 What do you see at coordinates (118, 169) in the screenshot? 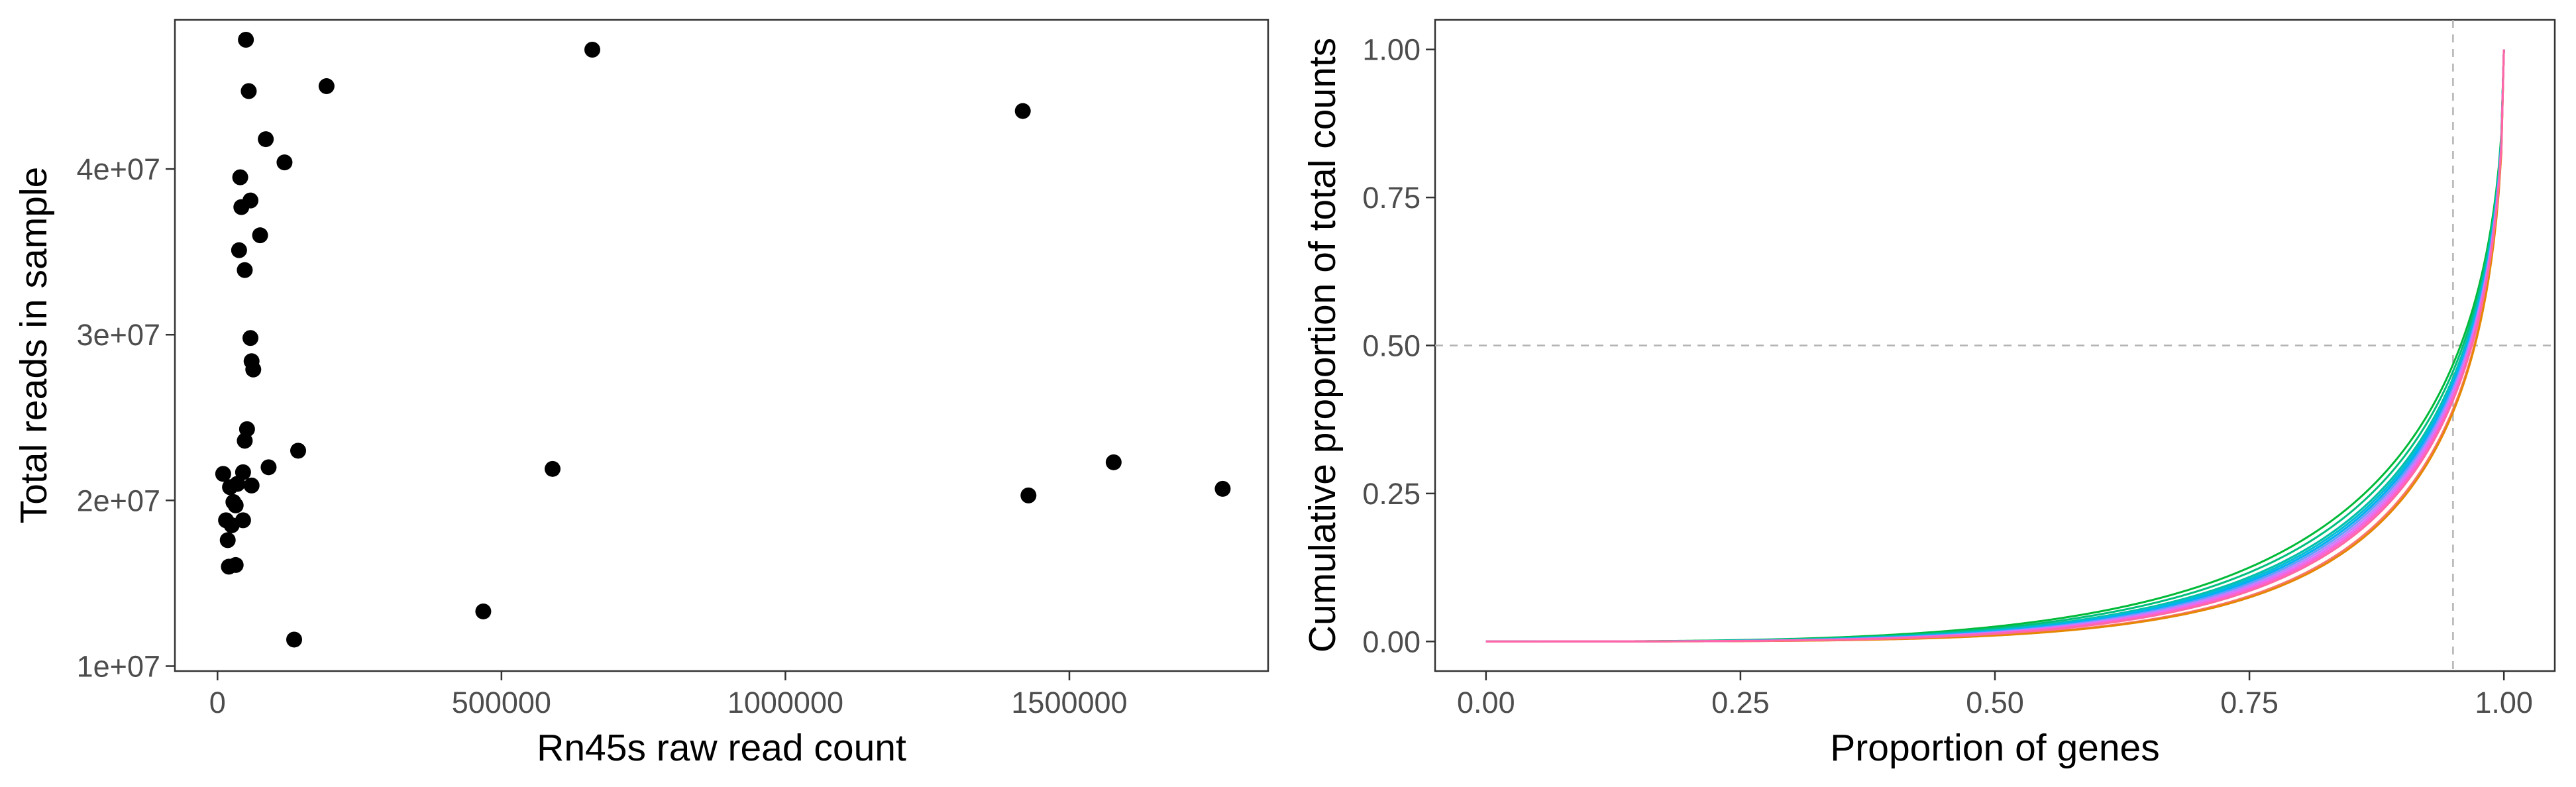
I see `y-tick-label: 4e+07` at bounding box center [118, 169].